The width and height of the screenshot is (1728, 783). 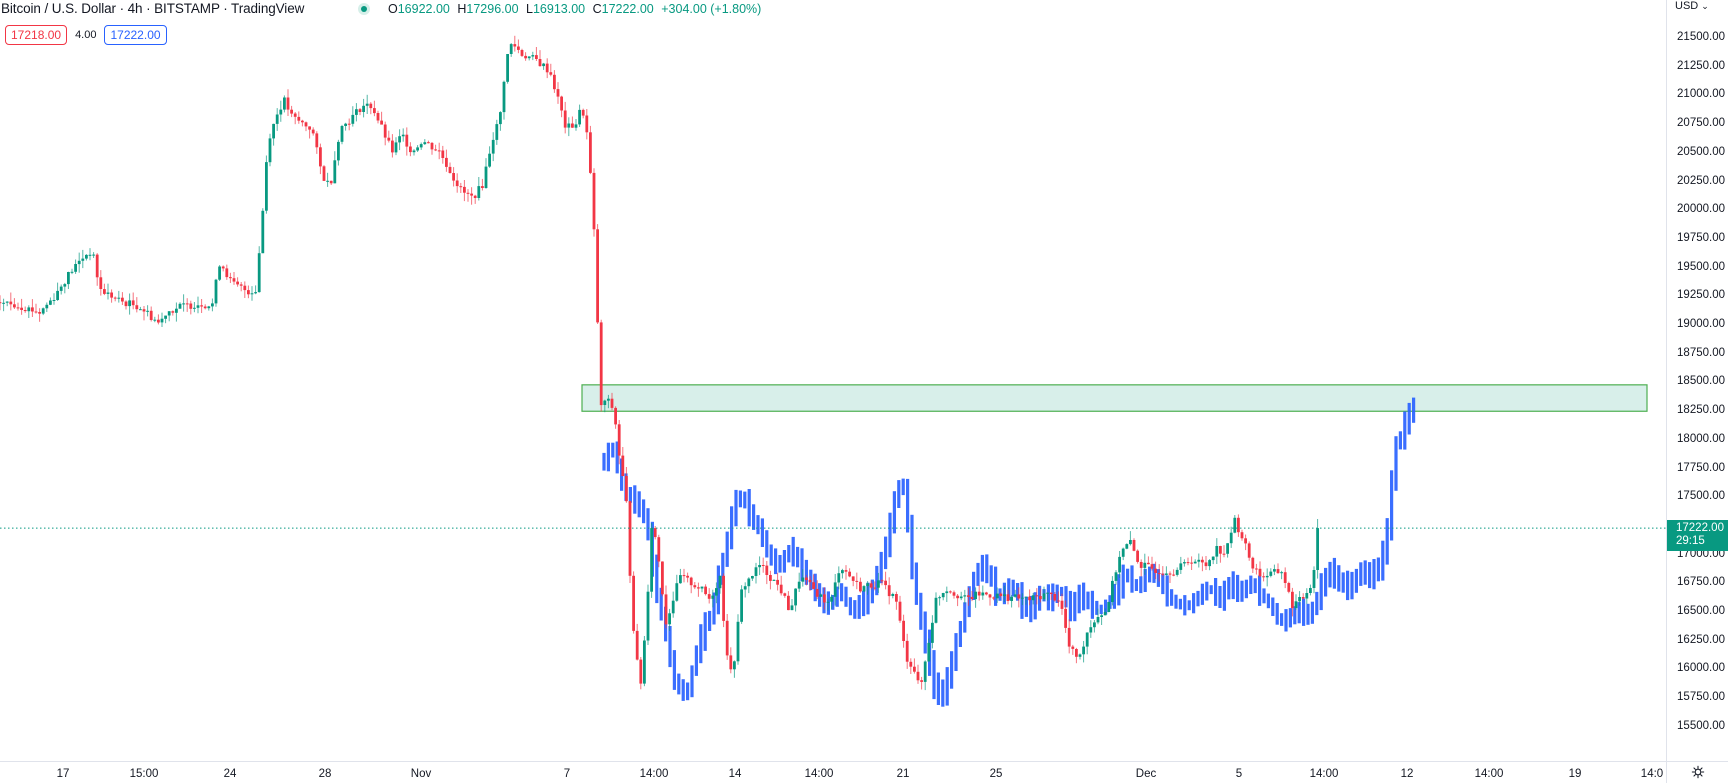 I want to click on close-label: C, so click(x=597, y=9).